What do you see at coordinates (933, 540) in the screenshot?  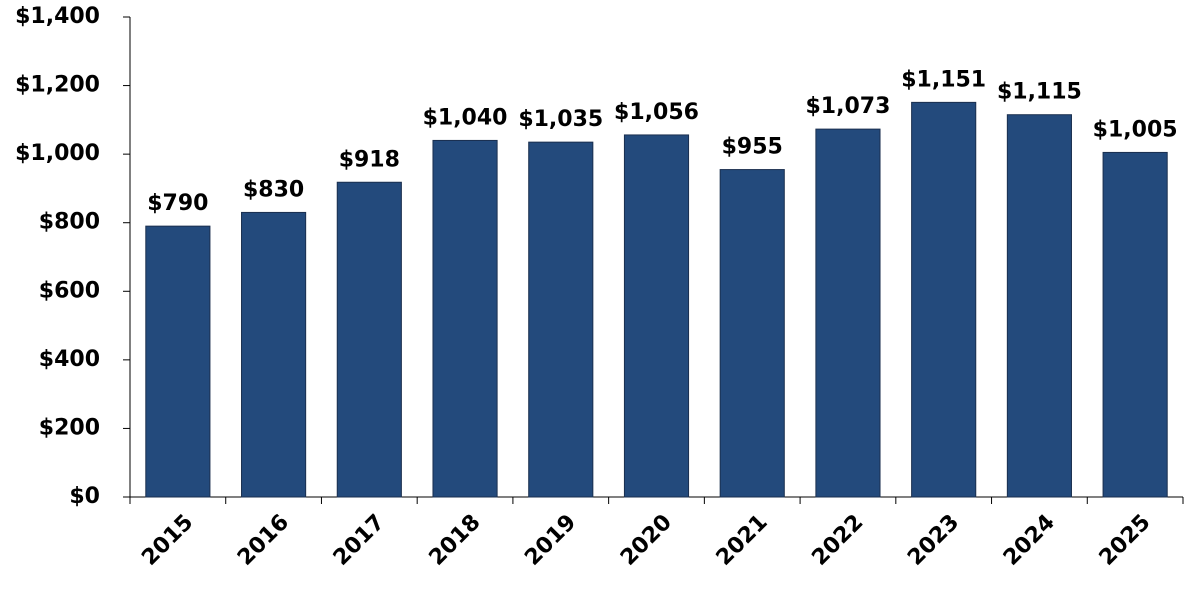 I see `x-tick-label: 2023` at bounding box center [933, 540].